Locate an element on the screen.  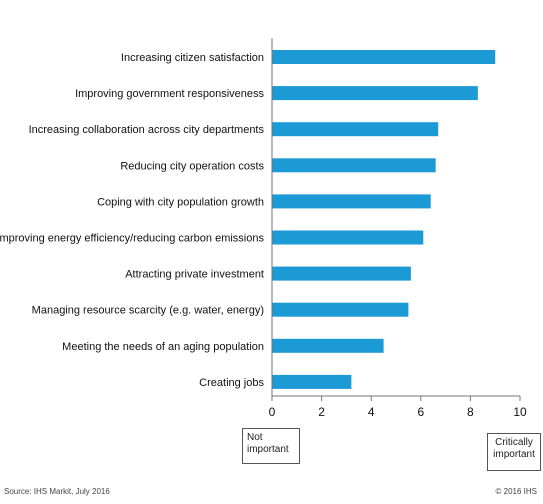
critically-important-label: Critically important is located at coordinates (514, 452).